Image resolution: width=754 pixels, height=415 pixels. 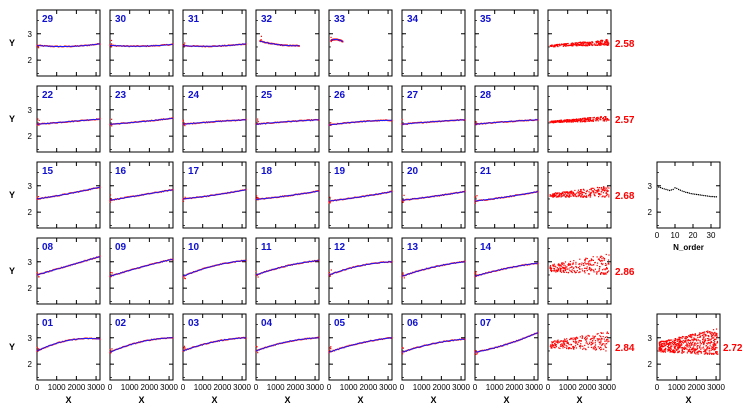 I want to click on fit-line, so click(x=214, y=122).